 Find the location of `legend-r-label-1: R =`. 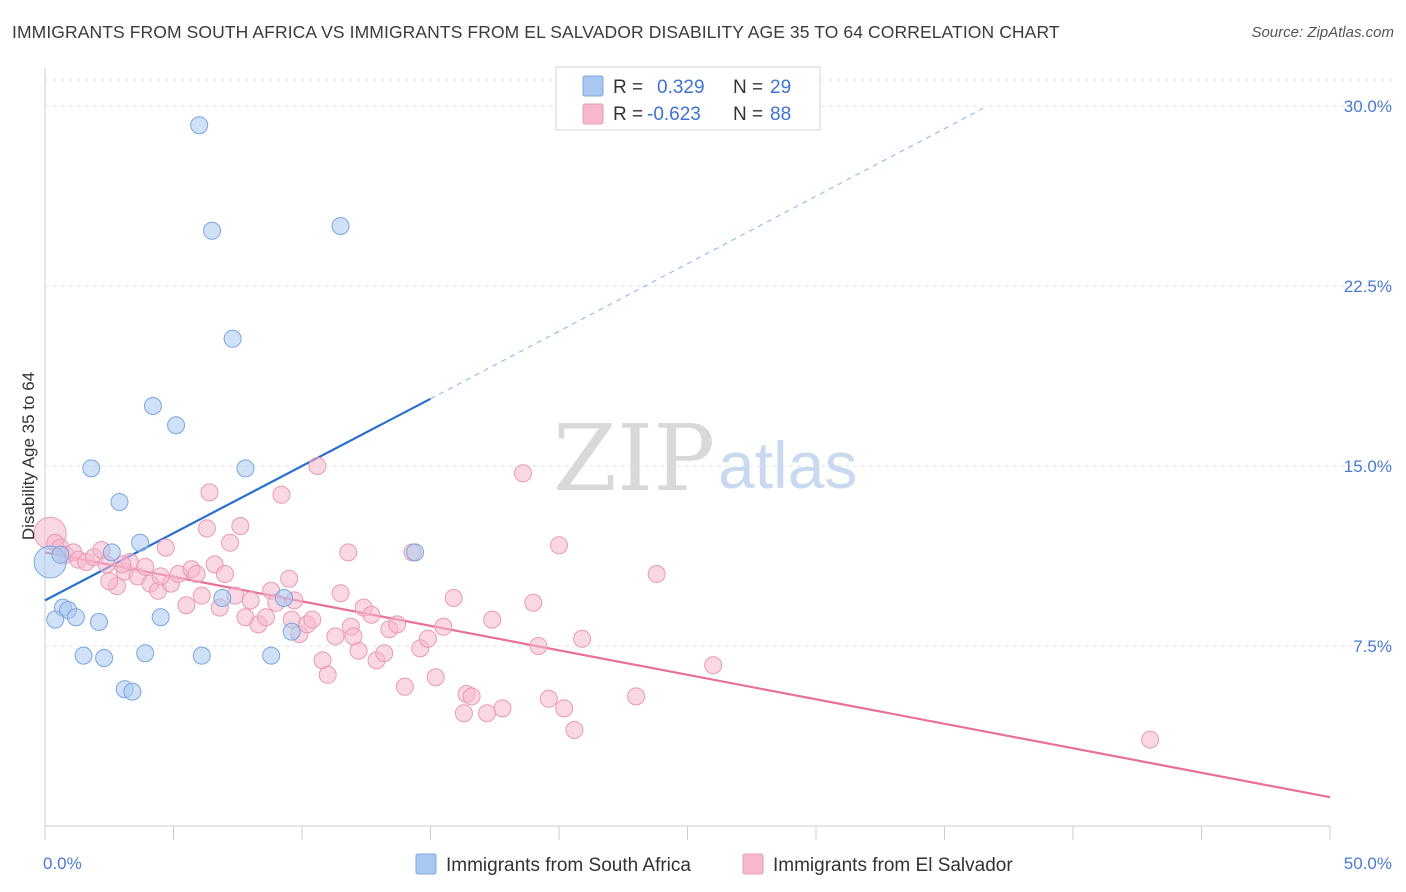

legend-r-label-1: R = is located at coordinates (628, 87).